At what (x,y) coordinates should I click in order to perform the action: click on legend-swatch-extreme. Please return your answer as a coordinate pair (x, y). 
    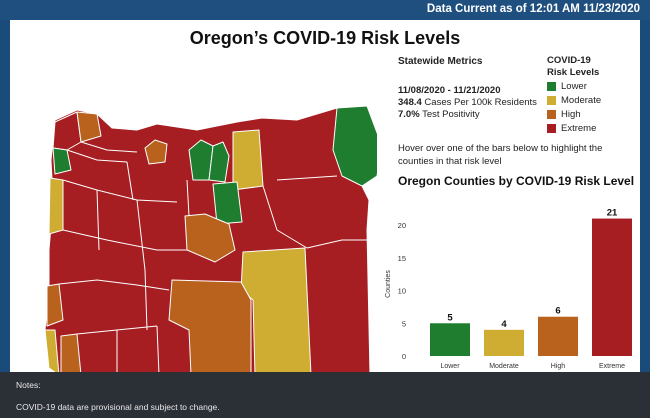
    Looking at the image, I should click on (551, 128).